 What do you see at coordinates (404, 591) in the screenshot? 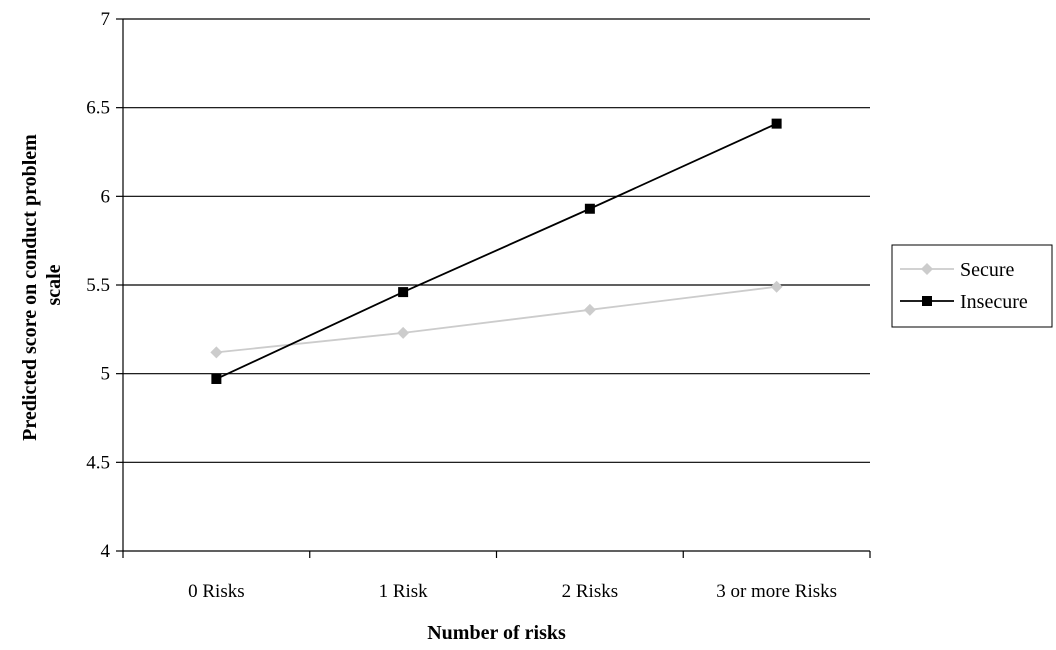
I see `x-tick-label: 1 Risk` at bounding box center [404, 591].